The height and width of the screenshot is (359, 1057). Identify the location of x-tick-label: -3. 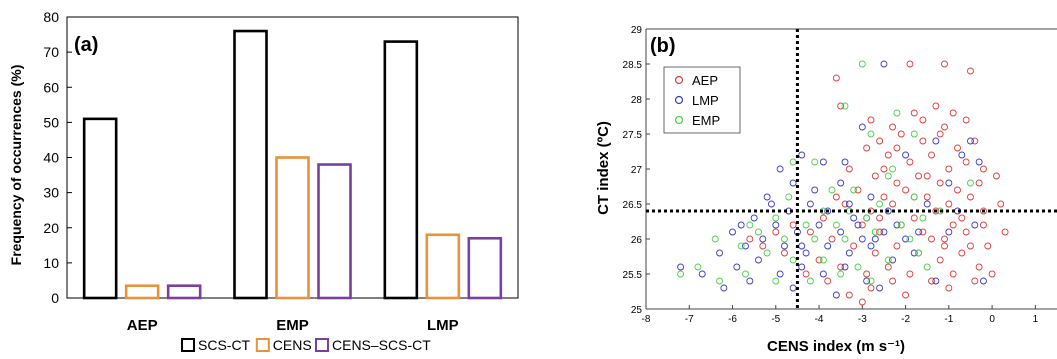
(862, 319).